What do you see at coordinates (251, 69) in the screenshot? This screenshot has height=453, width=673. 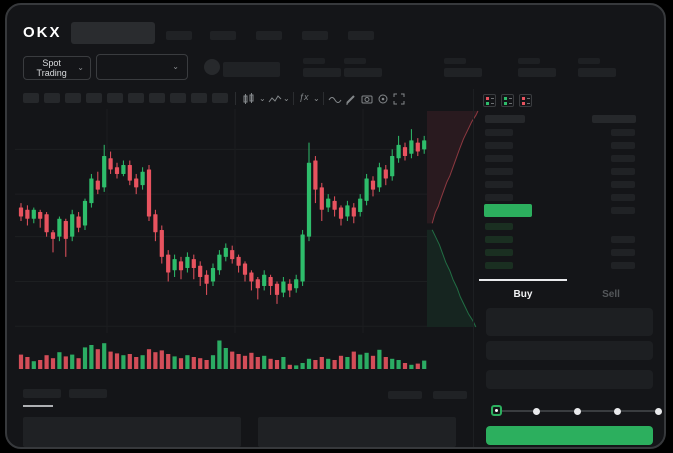 I see `price-skeleton` at bounding box center [251, 69].